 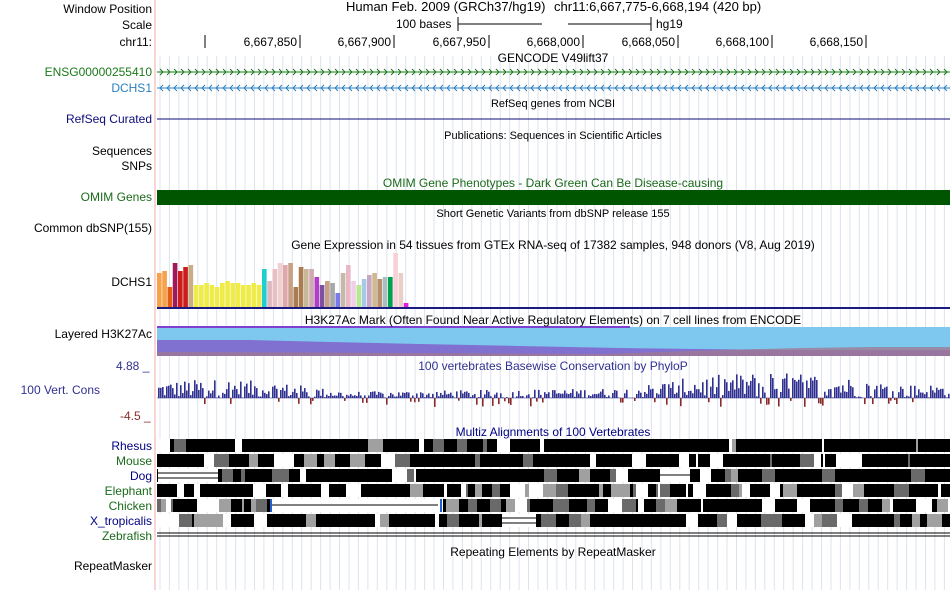 I want to click on repeatmasker-title: Repeating Elements by RepeatMasker, so click(x=553, y=552).